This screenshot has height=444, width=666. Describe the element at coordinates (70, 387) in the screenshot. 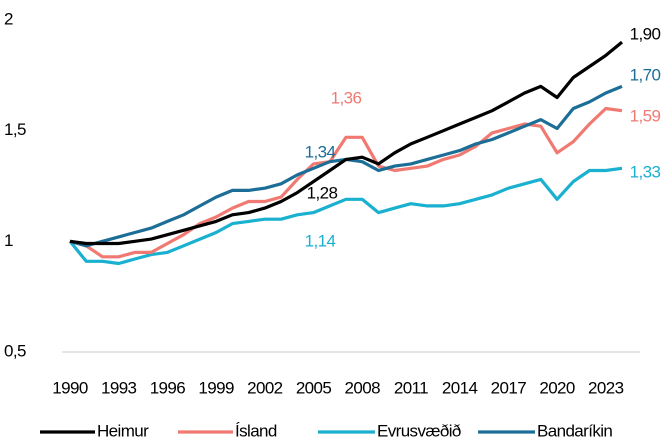

I see `x-tick-label: 1990` at that location.